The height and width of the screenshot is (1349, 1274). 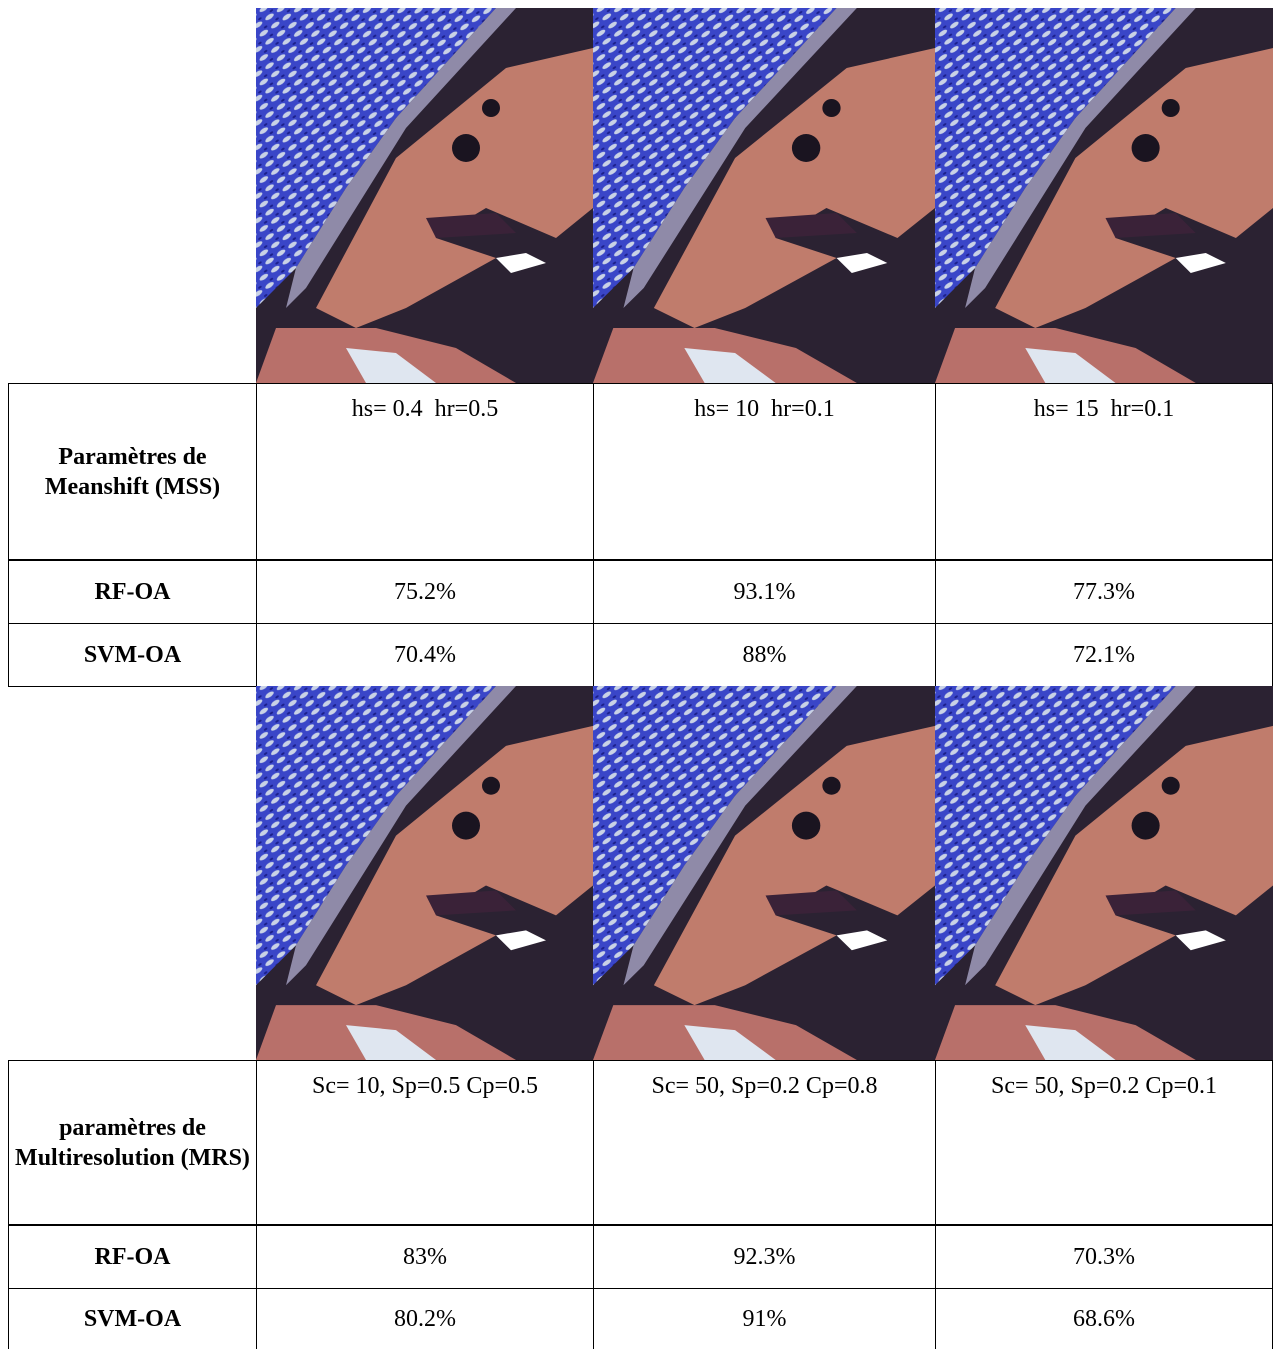 I want to click on accuracy-value: 77.3%, so click(x=1104, y=592).